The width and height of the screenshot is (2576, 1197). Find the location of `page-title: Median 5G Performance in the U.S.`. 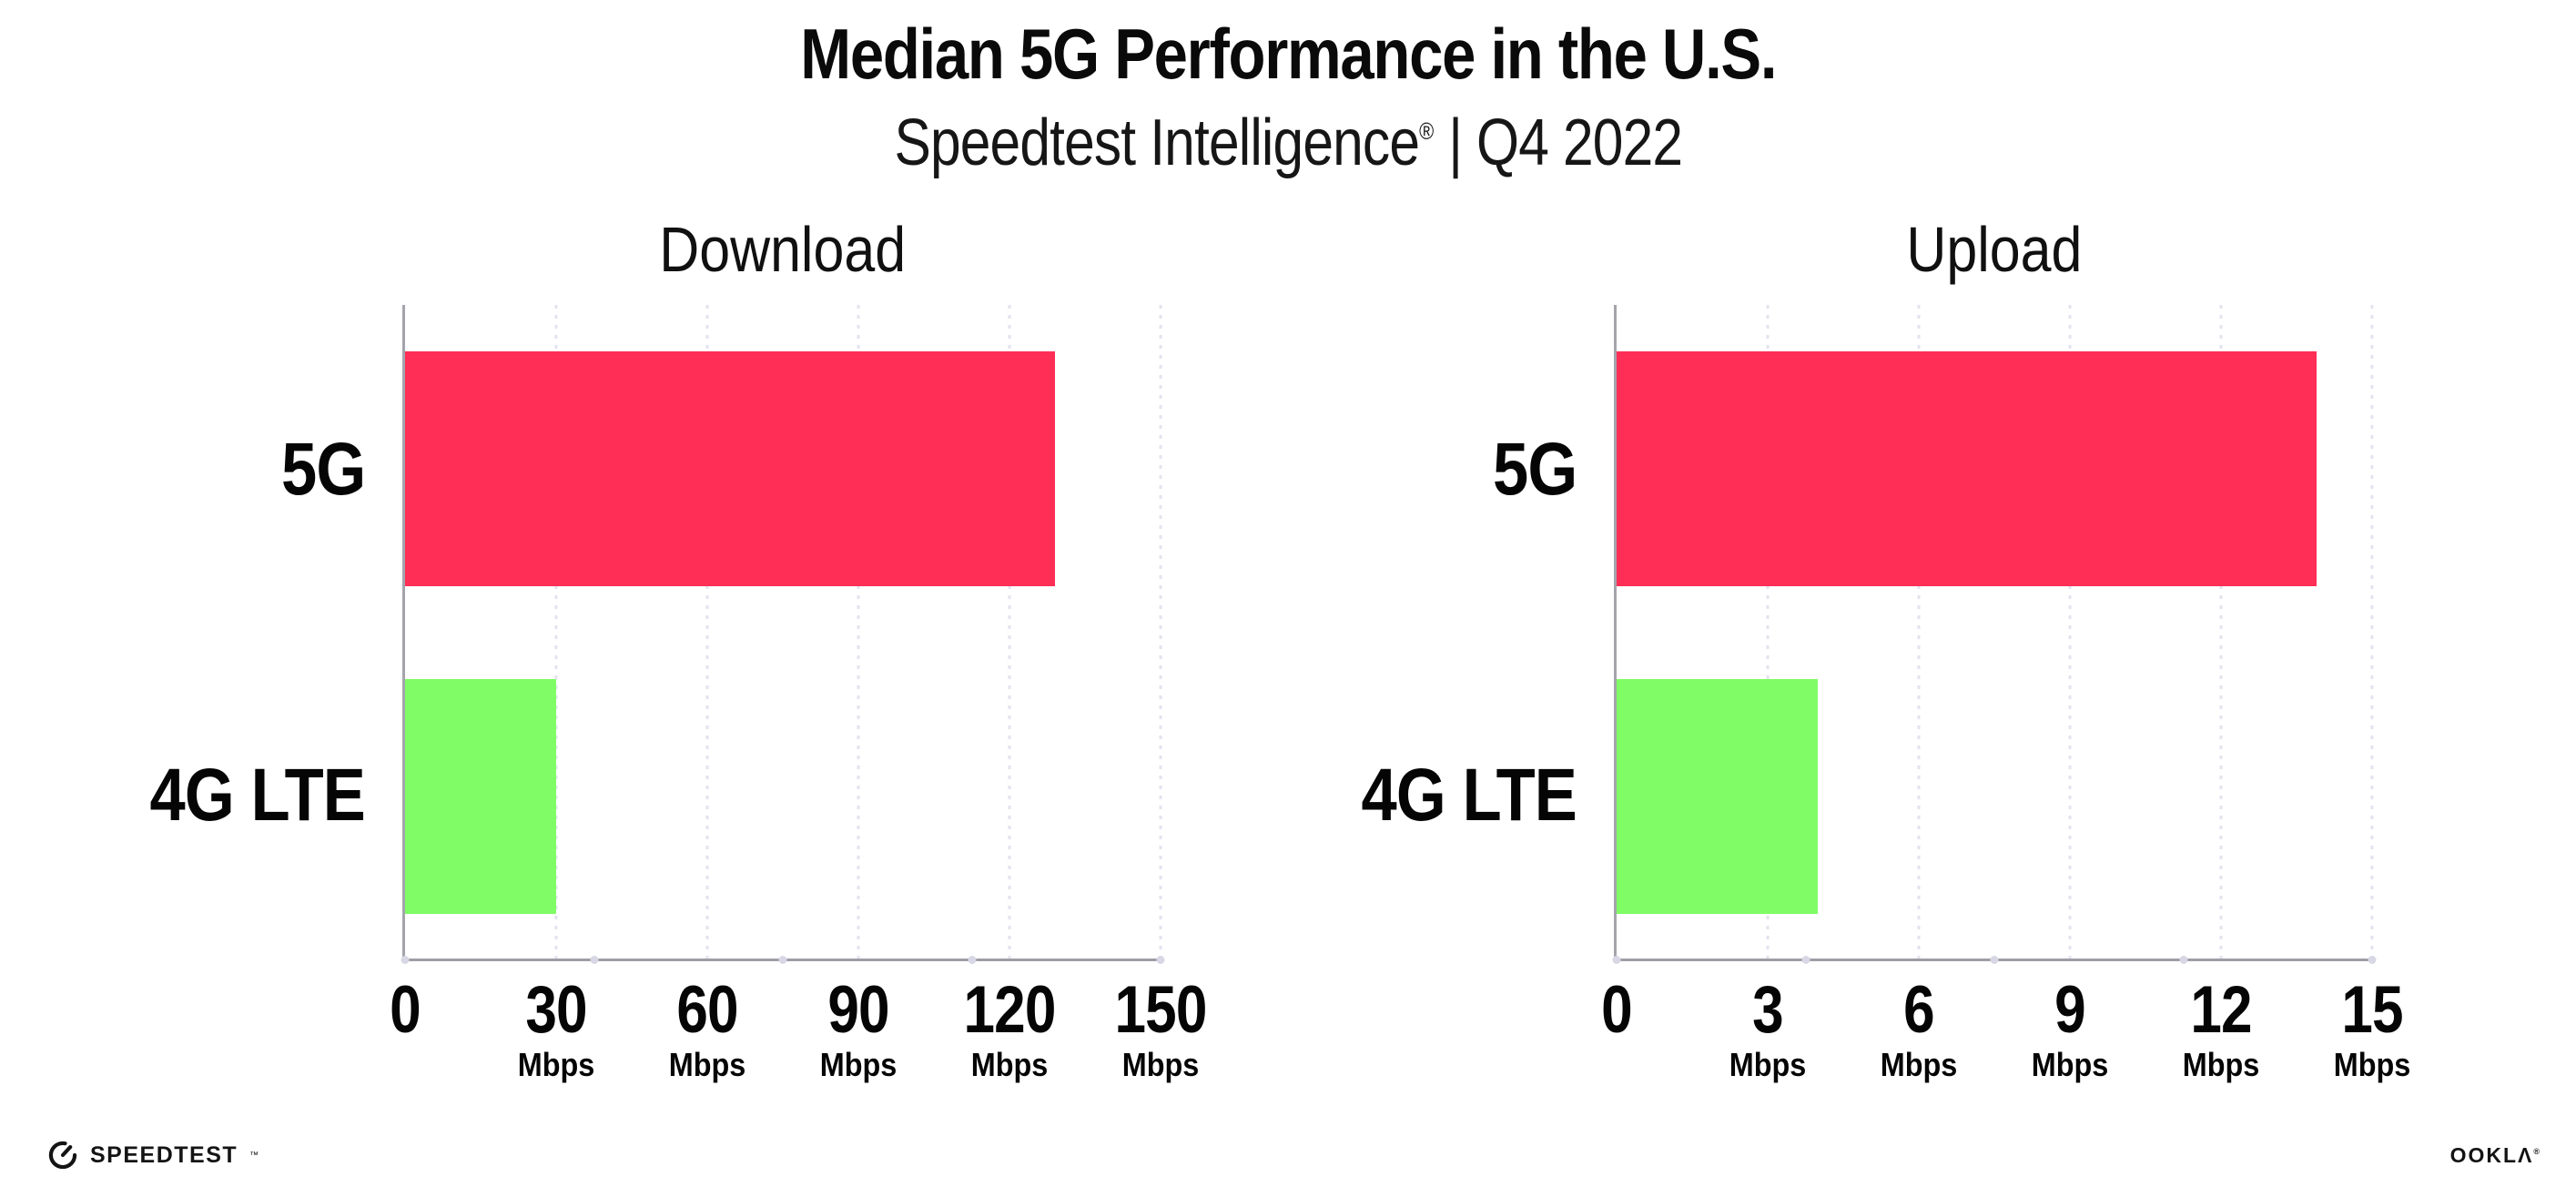

page-title: Median 5G Performance in the U.S. is located at coordinates (1288, 54).